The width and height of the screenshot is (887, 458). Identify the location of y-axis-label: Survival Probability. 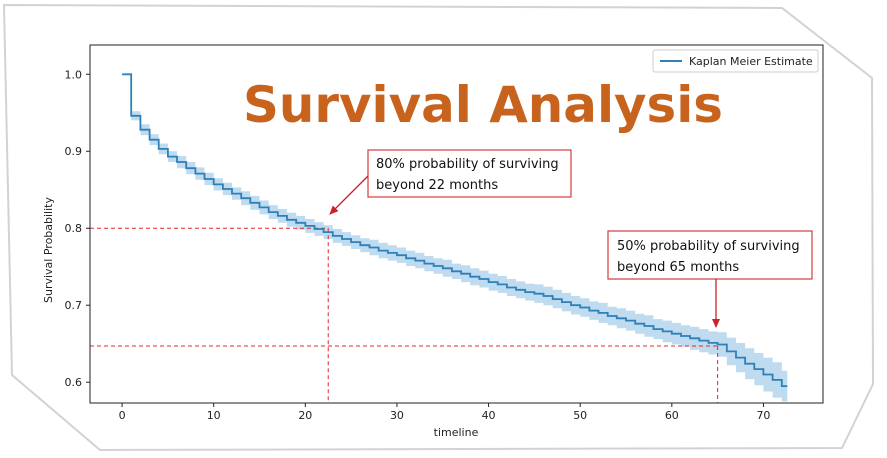
(48, 250).